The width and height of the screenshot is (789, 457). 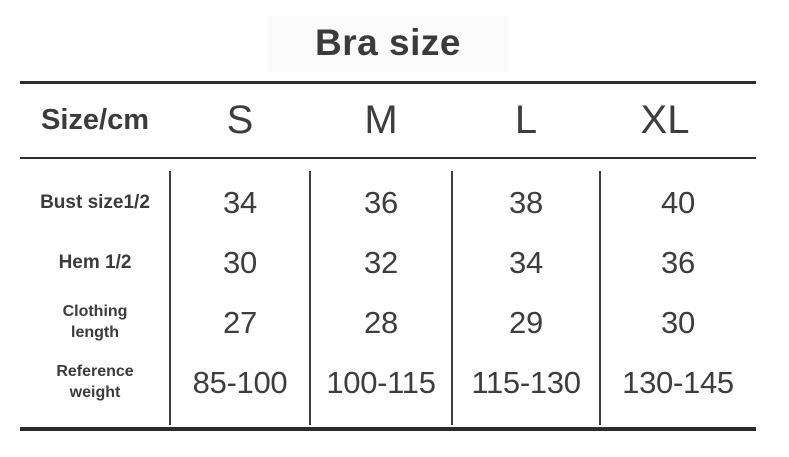 What do you see at coordinates (526, 120) in the screenshot?
I see `header-size-l: L` at bounding box center [526, 120].